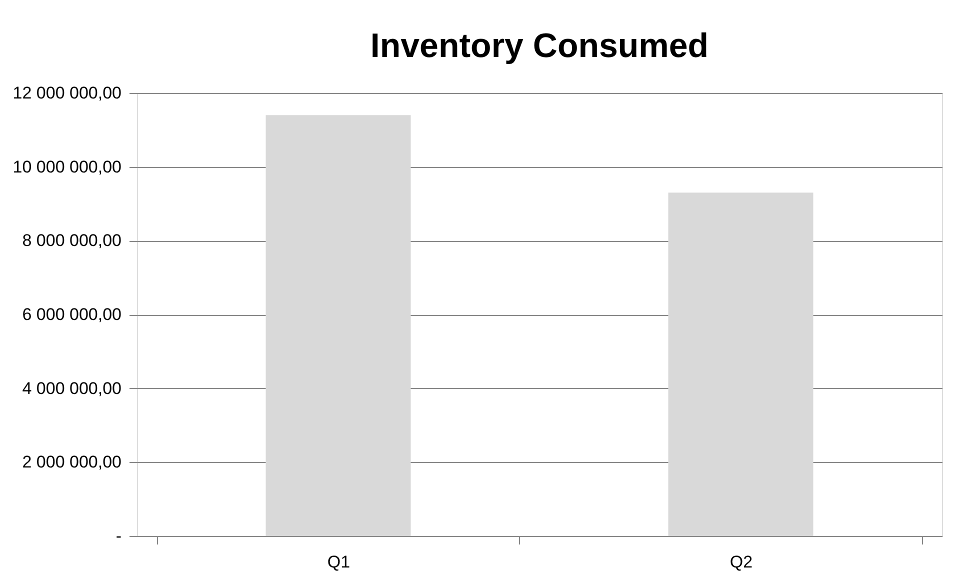 The image size is (957, 582). Describe the element at coordinates (72, 462) in the screenshot. I see `y-tick-label: 2 000 000,00` at that location.